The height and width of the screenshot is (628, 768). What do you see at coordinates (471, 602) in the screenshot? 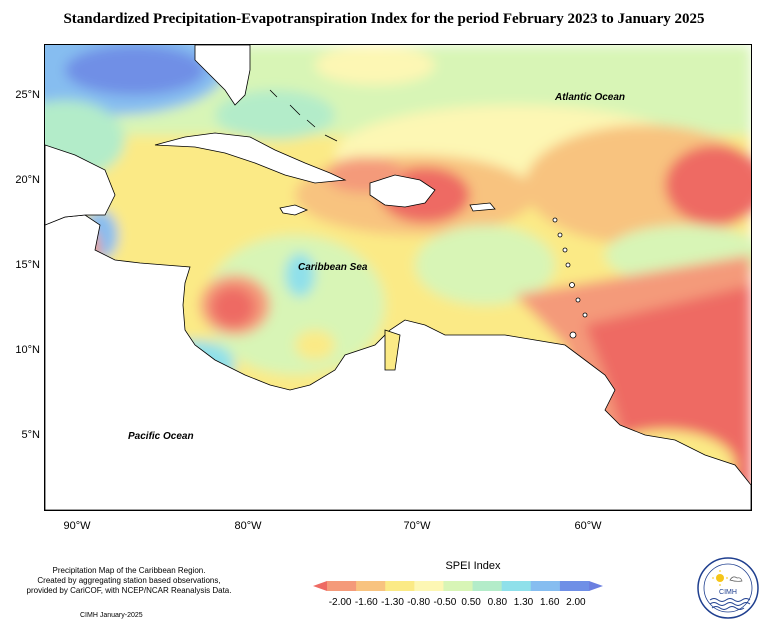
I see `legend-tick-label: 0.50` at bounding box center [471, 602].